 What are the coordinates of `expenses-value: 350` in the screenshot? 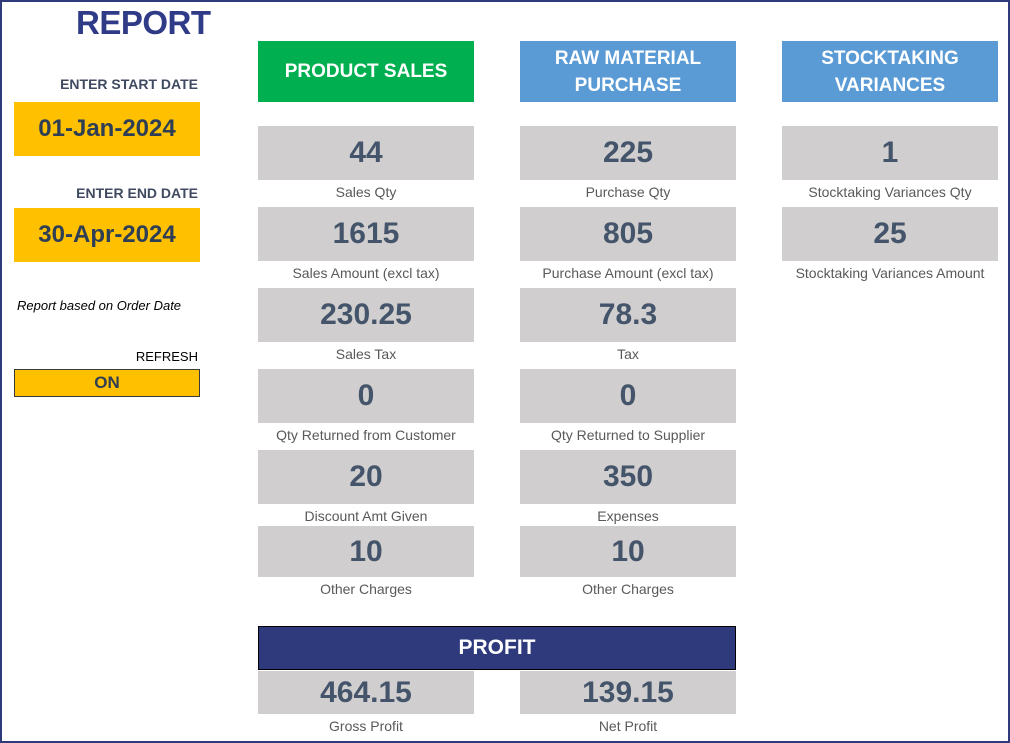 It's located at (628, 477).